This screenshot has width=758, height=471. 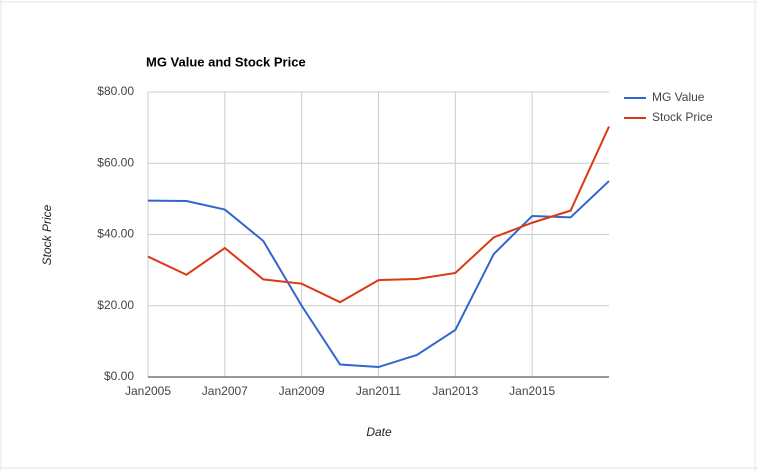 I want to click on x-tick-label: Jan2013, so click(x=455, y=391).